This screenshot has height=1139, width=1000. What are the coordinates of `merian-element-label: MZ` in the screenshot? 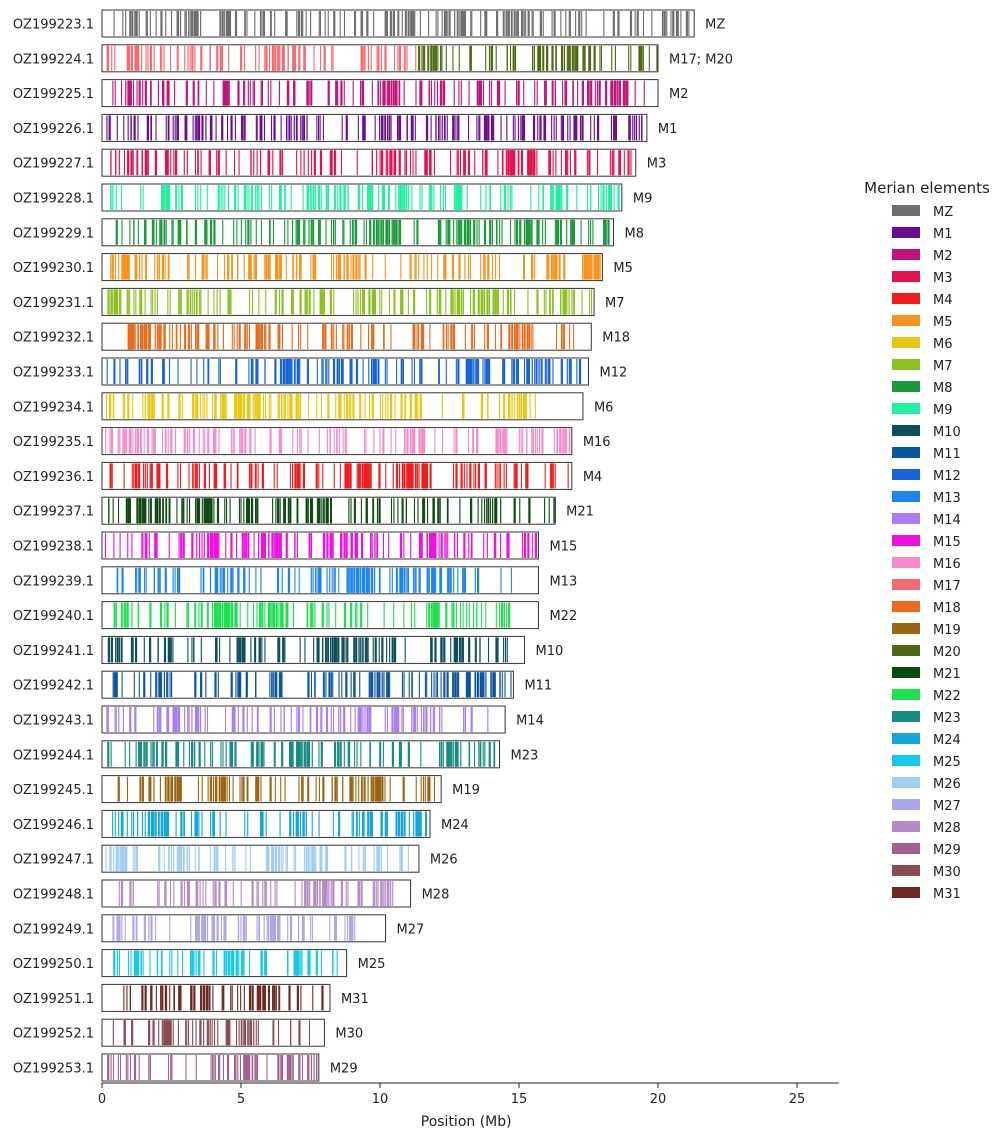 It's located at (715, 25).